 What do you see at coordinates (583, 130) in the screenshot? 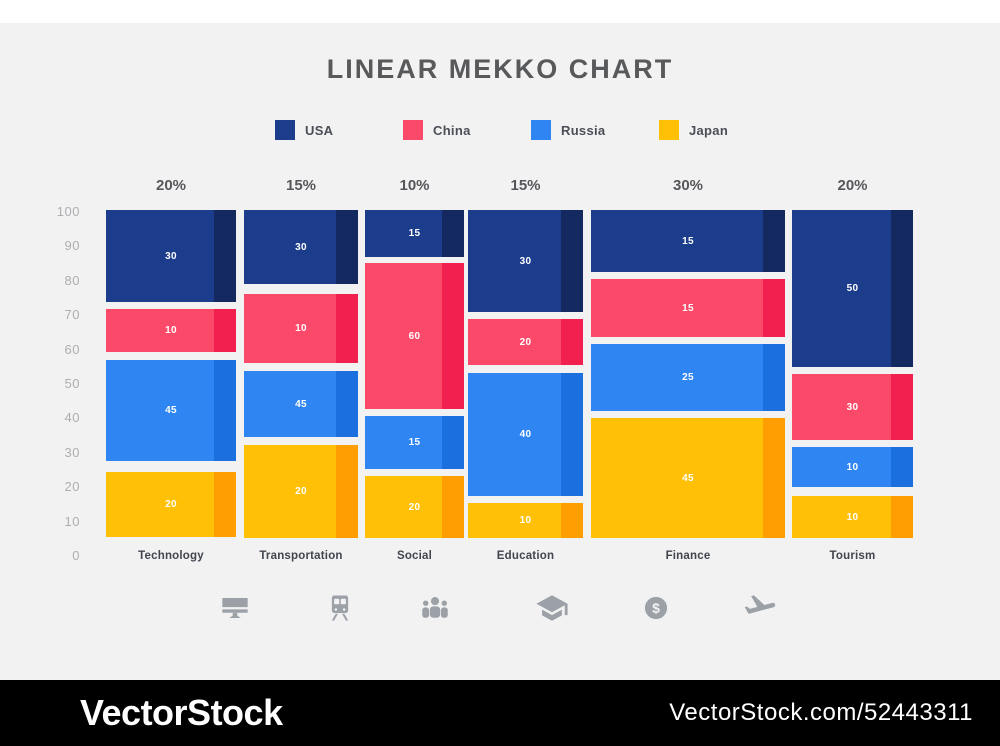
I see `legend-label: Russia` at bounding box center [583, 130].